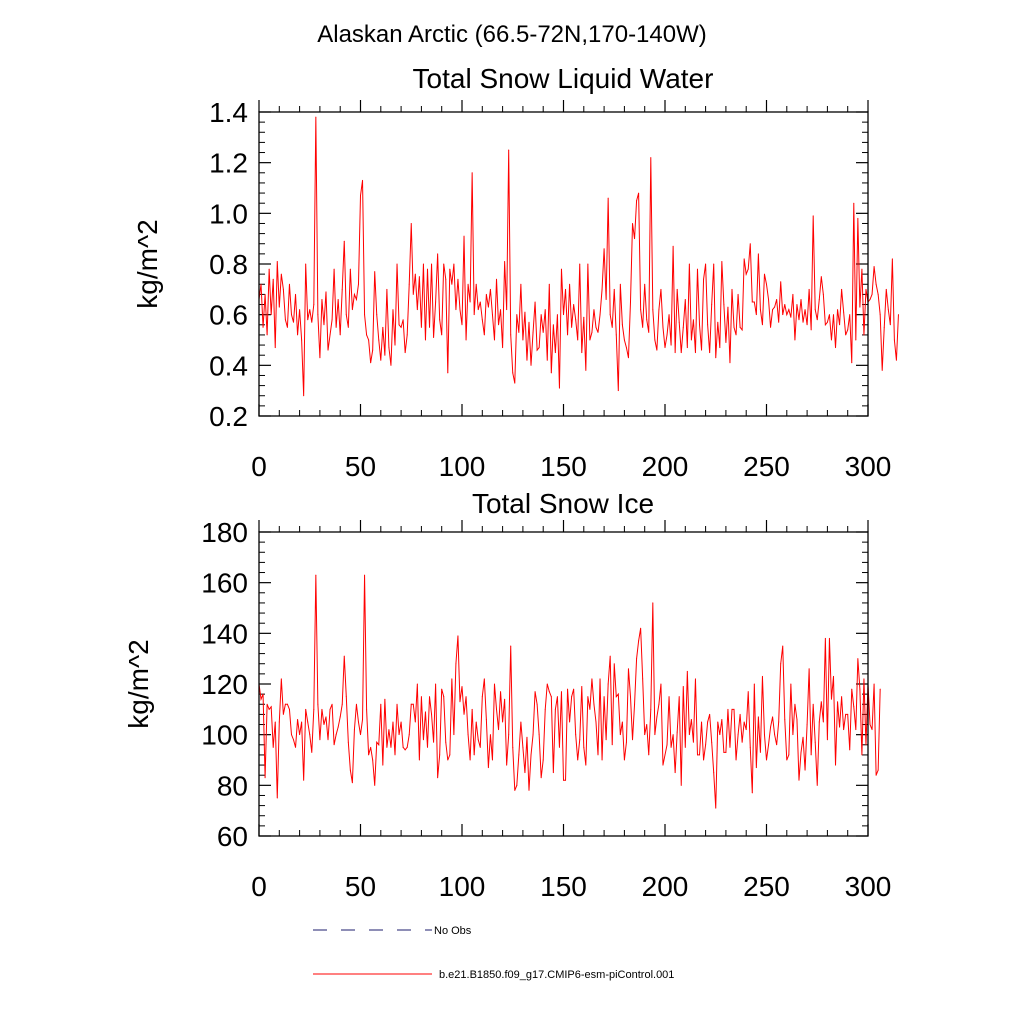  I want to click on snow-ice-xtick-label: 200, so click(665, 886).